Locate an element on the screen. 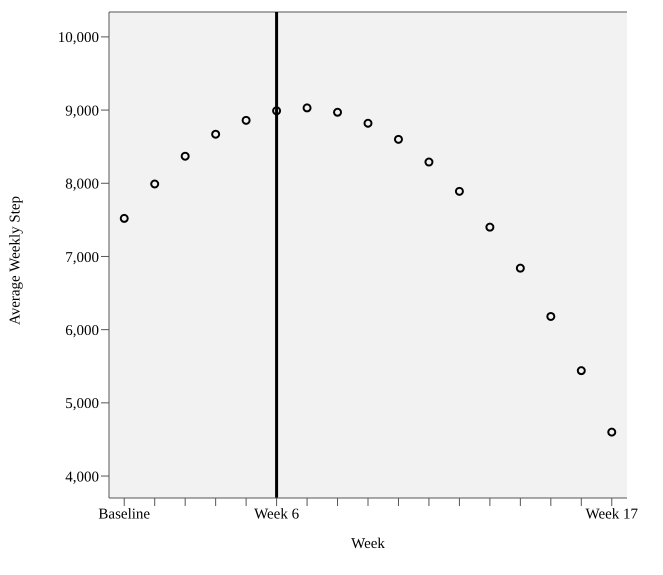 The image size is (663, 575). x-tick-label: Week 6 is located at coordinates (277, 514).